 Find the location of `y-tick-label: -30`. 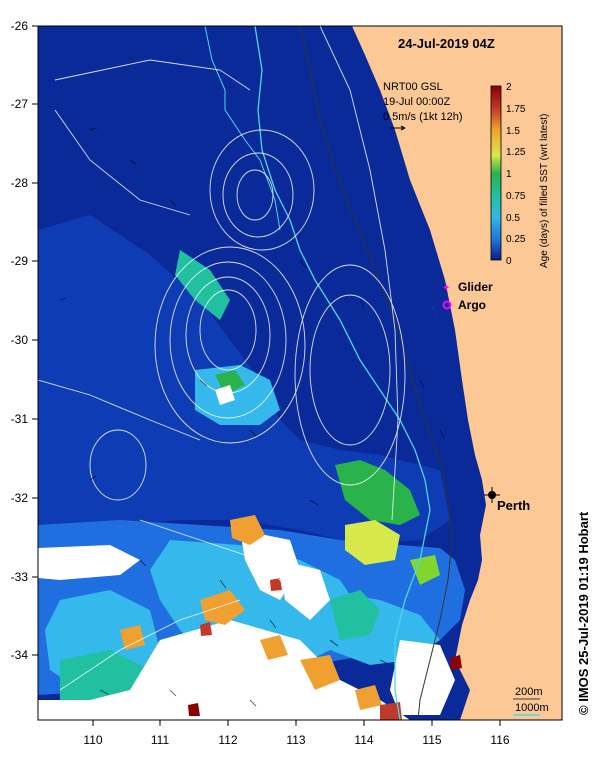

y-tick-label: -30 is located at coordinates (20, 340).